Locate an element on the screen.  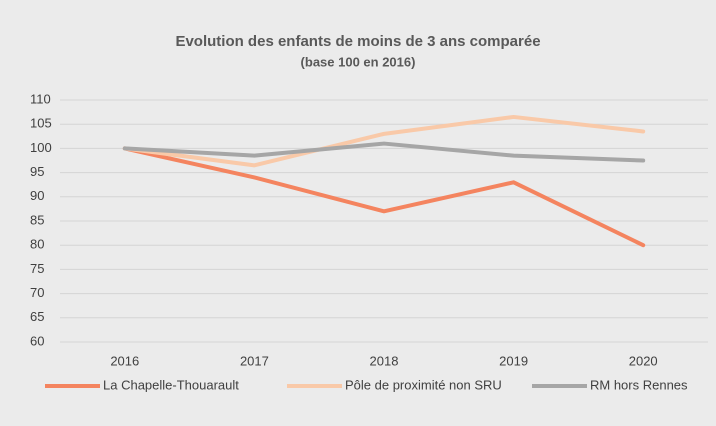
y-tick-label: 80 is located at coordinates (37, 244).